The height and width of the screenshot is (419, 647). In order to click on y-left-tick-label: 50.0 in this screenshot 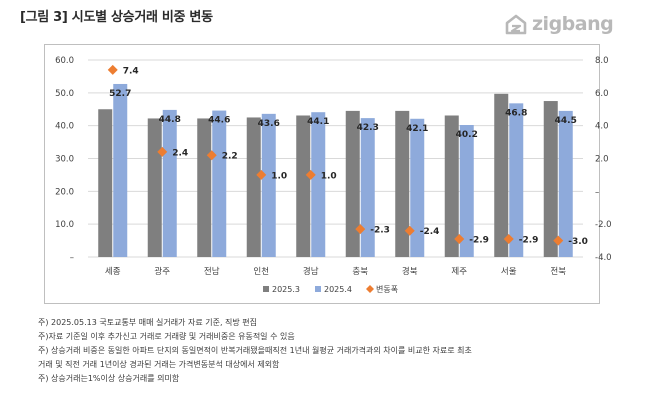, I will do `click(64, 94)`.